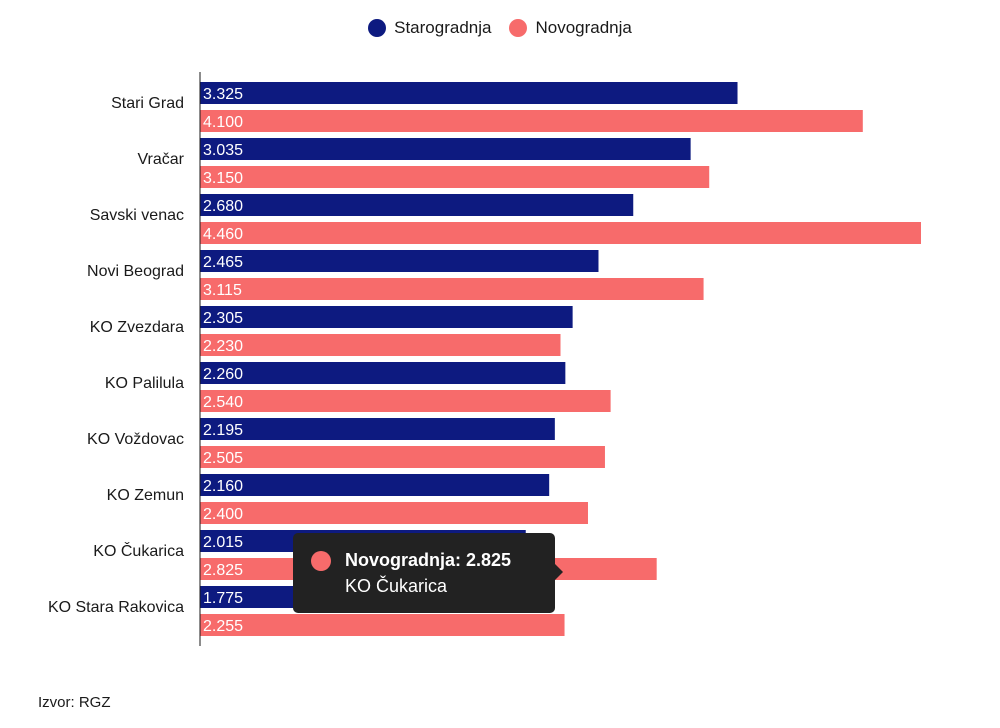 The width and height of the screenshot is (1000, 728). What do you see at coordinates (223, 626) in the screenshot?
I see `bar-value-label: 2.255` at bounding box center [223, 626].